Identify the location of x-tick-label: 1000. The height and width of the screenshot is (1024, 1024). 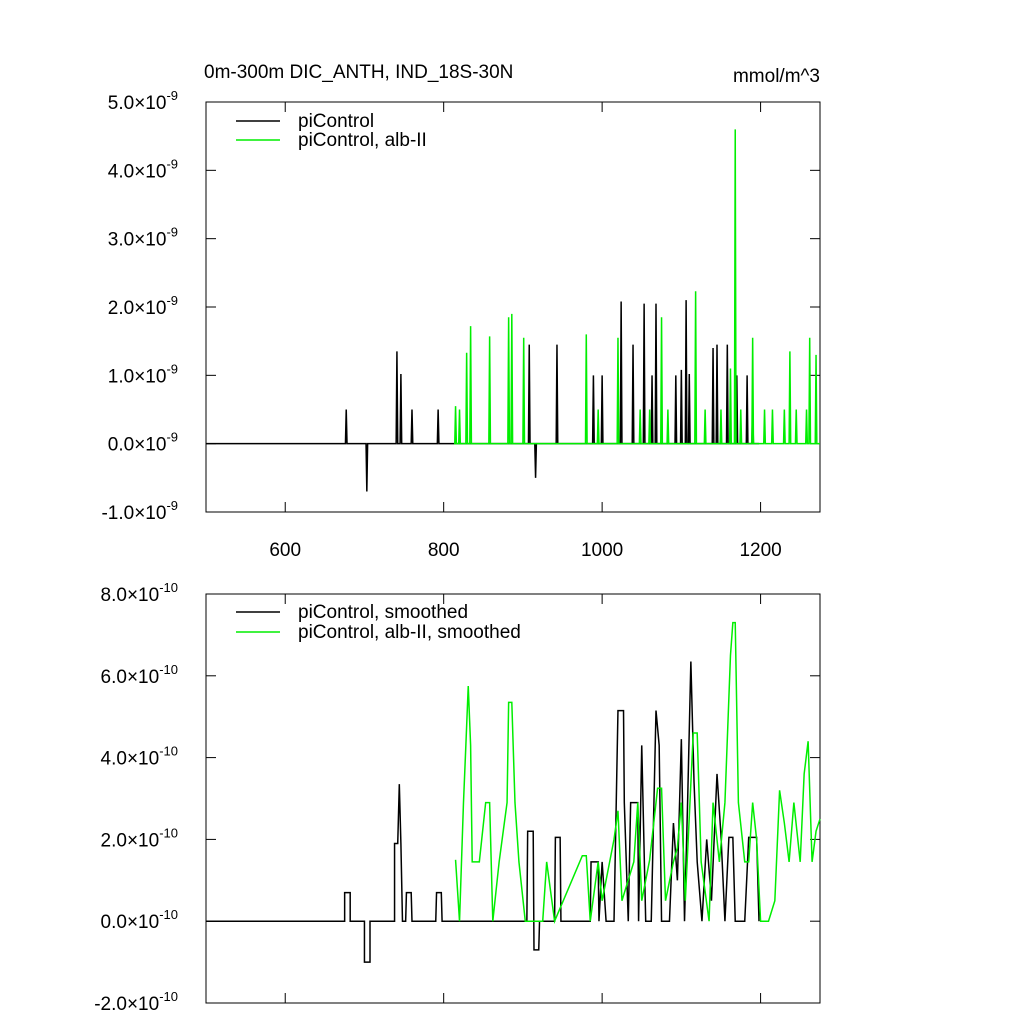
(602, 550).